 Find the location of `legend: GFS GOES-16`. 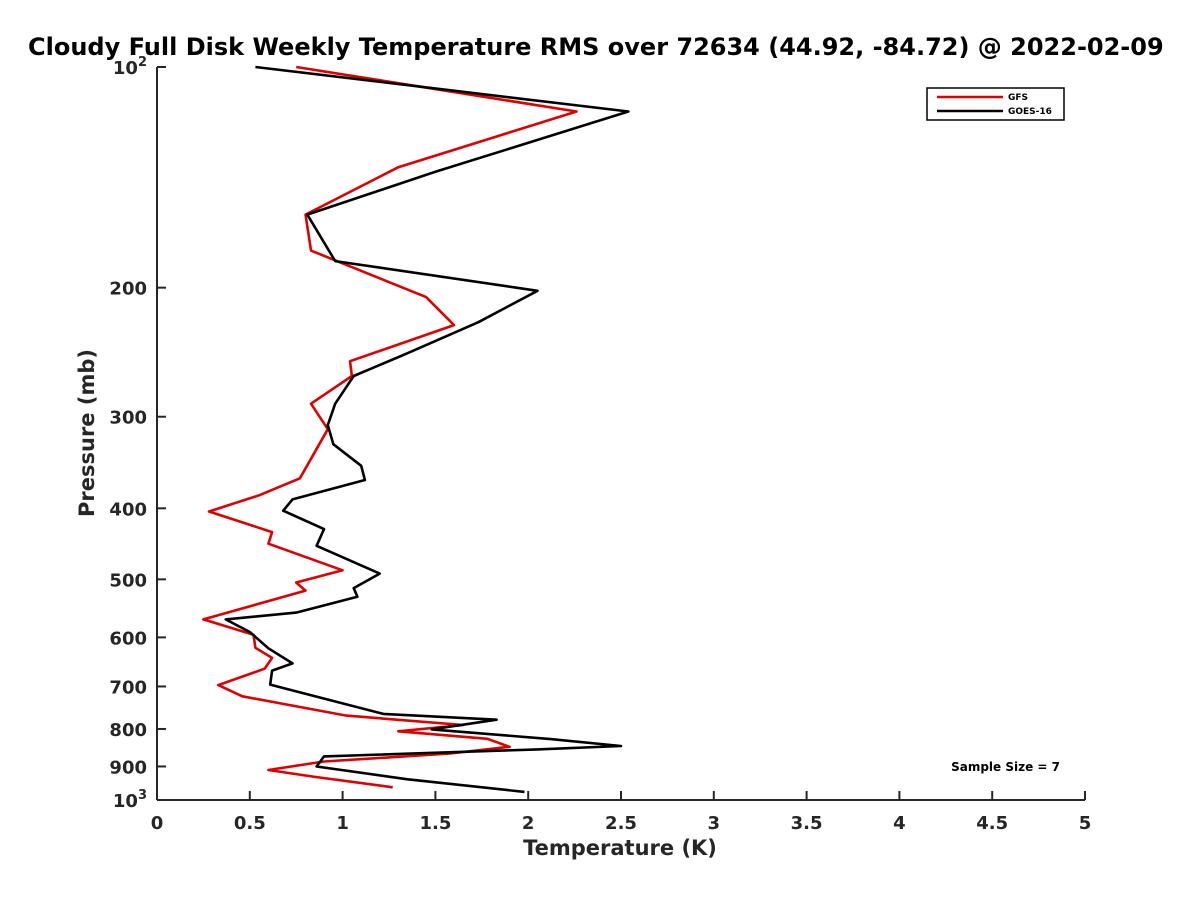

legend: GFS GOES-16 is located at coordinates (995, 104).